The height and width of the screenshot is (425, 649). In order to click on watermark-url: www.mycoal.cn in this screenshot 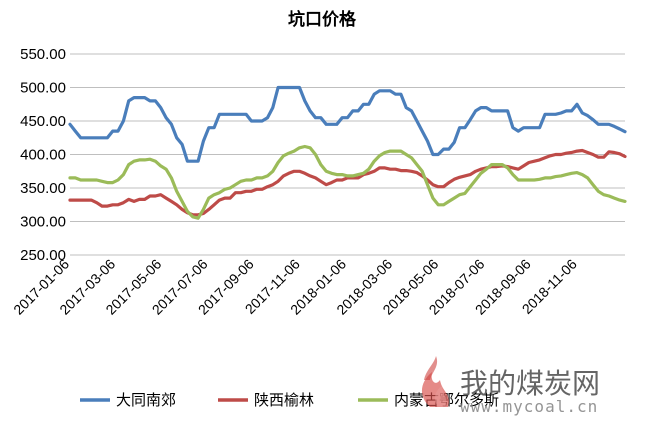, I will do `click(529, 406)`.